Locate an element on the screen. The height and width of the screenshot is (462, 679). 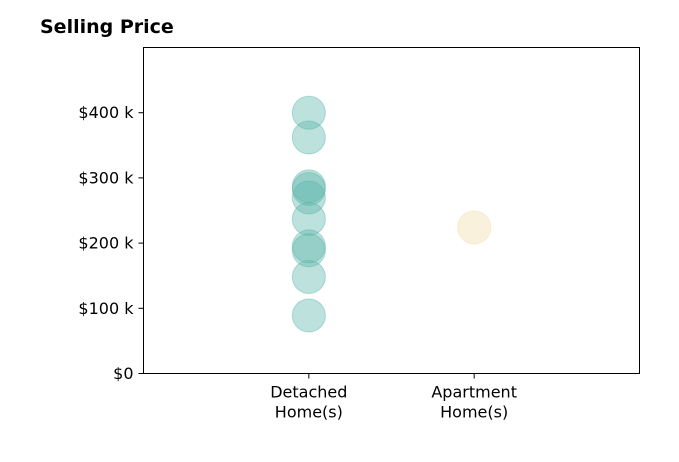
x-tick-label-line: Apartment is located at coordinates (474, 392).